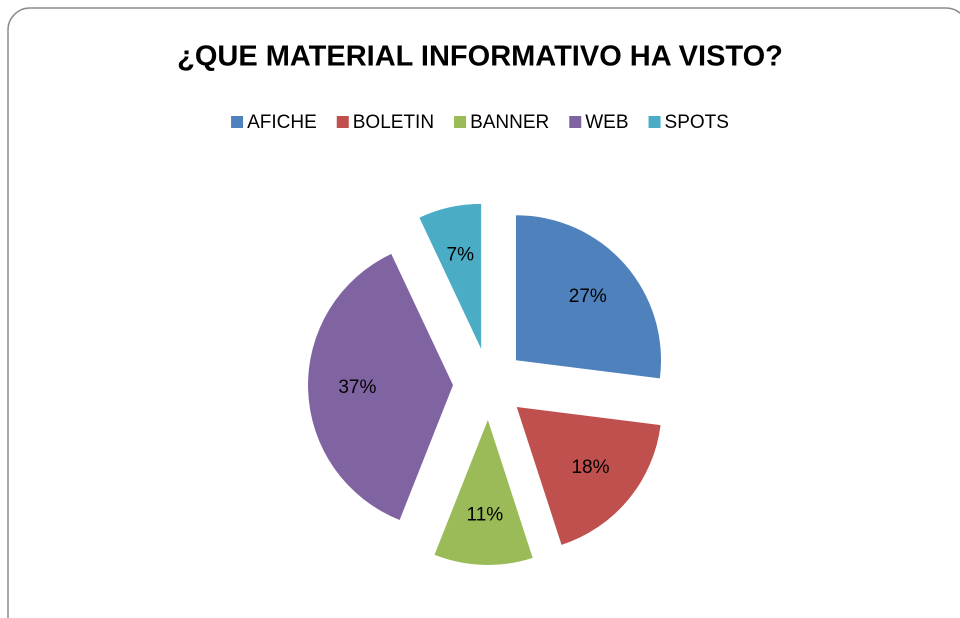 Image resolution: width=960 pixels, height=618 pixels. I want to click on legend-label: BOLETIN, so click(393, 122).